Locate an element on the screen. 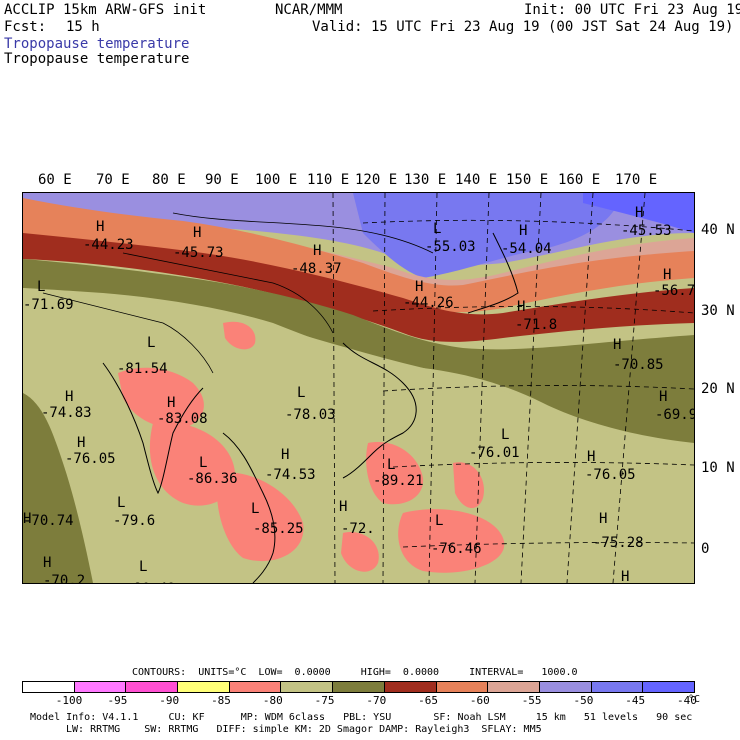 This screenshot has width=740, height=740. latitude-label: 20 N is located at coordinates (718, 389).